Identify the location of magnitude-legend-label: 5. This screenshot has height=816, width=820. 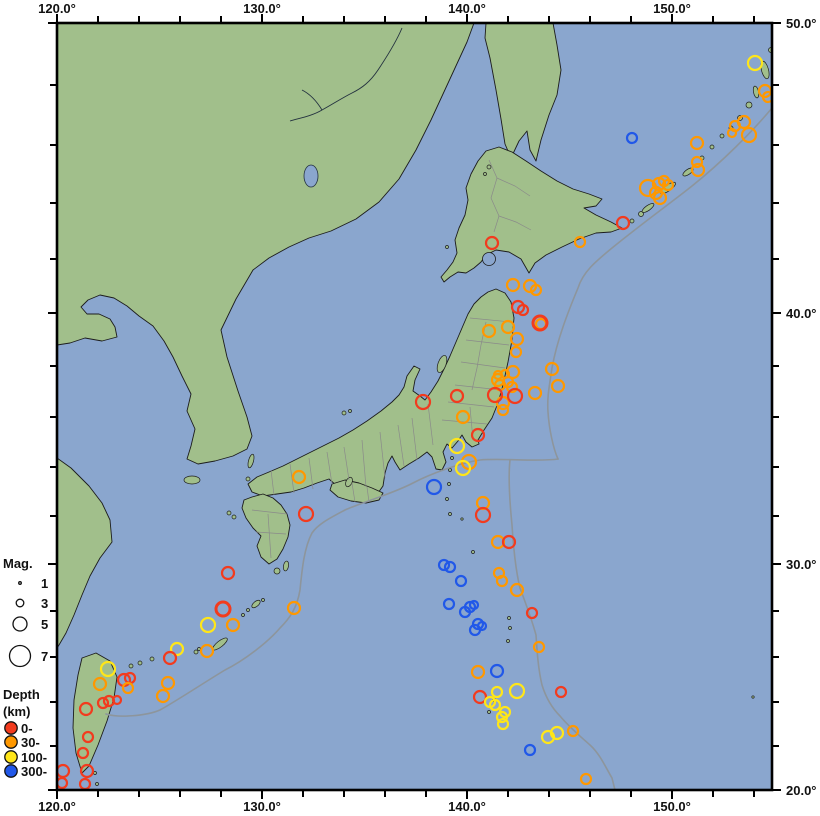
(44, 624).